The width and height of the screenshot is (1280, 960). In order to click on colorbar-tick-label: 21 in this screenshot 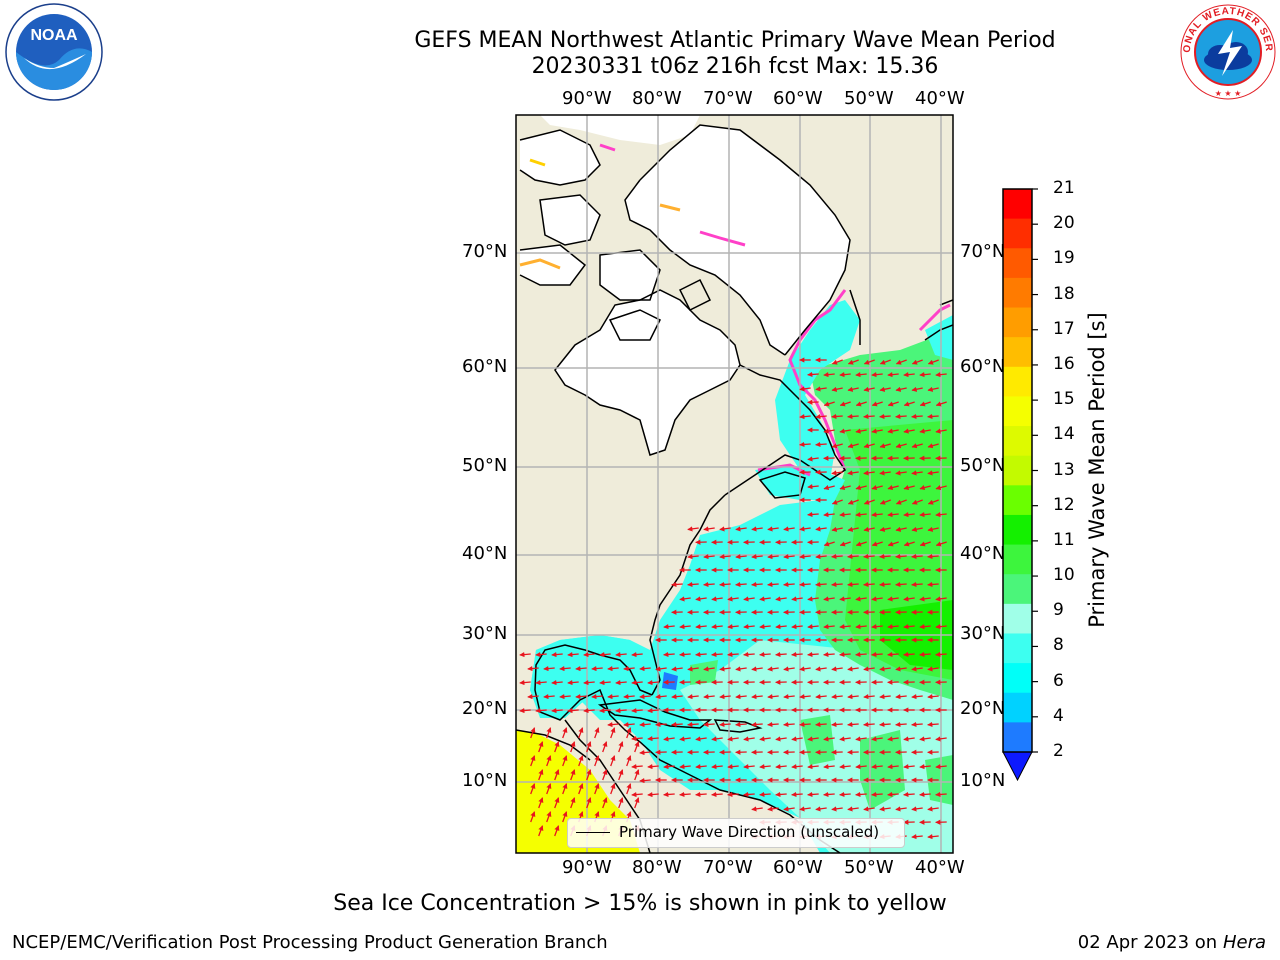, I will do `click(1064, 188)`.